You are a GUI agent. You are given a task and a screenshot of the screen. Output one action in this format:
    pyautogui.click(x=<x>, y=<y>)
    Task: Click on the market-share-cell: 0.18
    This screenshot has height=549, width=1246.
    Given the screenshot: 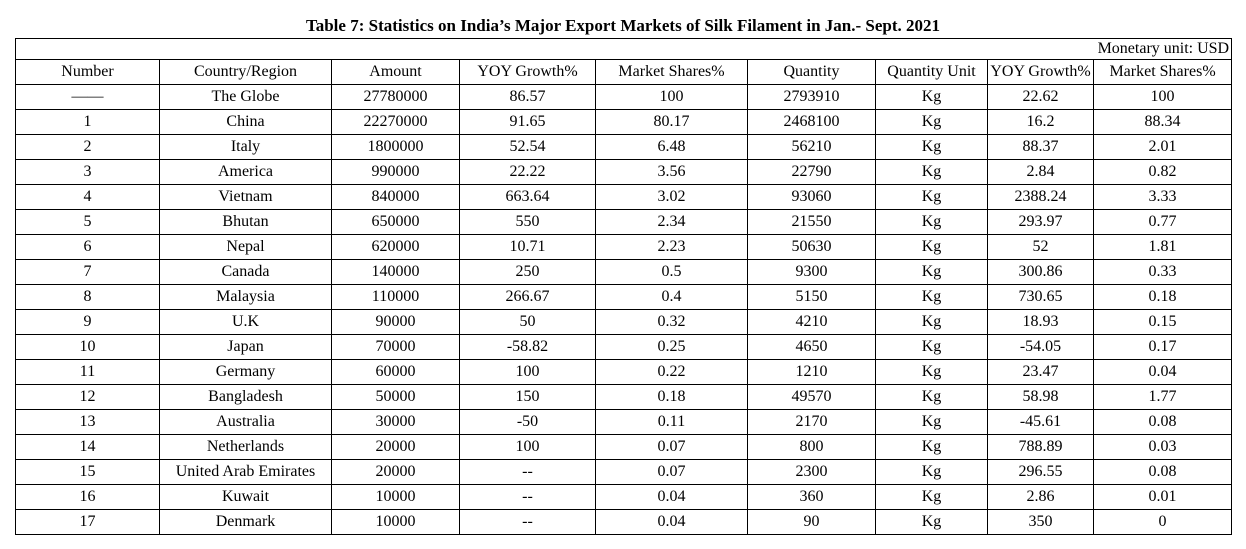 What is the action you would take?
    pyautogui.click(x=671, y=397)
    